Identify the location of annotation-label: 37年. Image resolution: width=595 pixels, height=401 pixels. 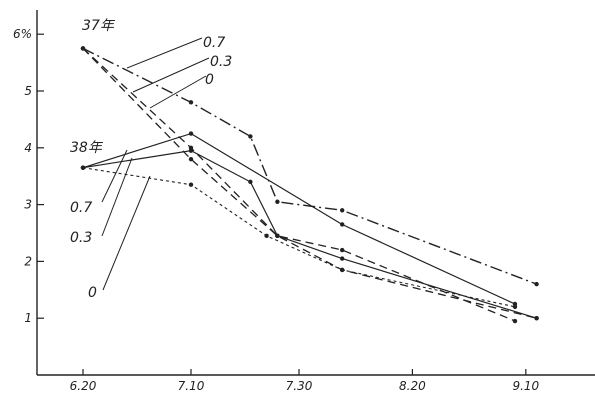
(99, 26).